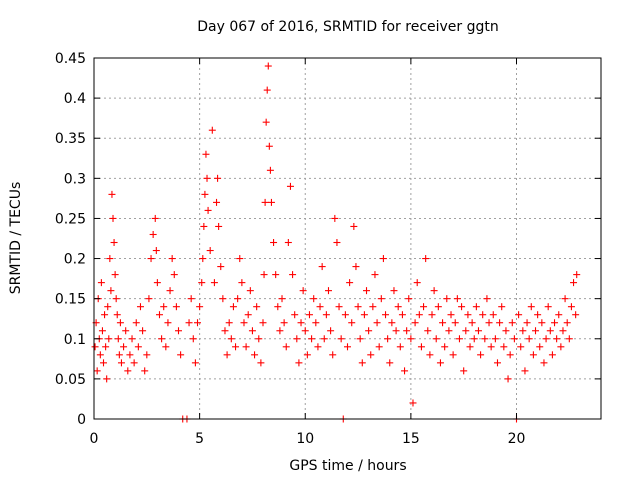 The width and height of the screenshot is (640, 480). What do you see at coordinates (81, 420) in the screenshot?
I see `y-tick-label: 0` at bounding box center [81, 420].